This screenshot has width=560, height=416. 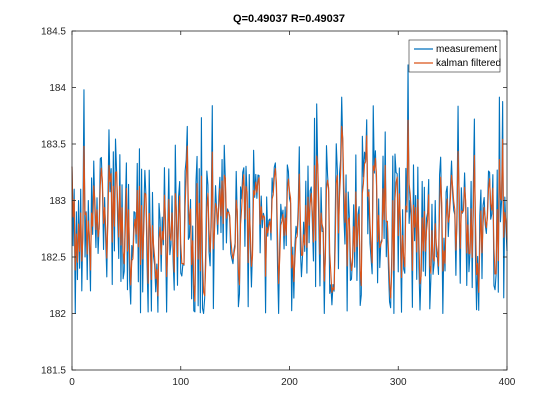 I want to click on x-tick-label-4: 400, so click(x=507, y=382).